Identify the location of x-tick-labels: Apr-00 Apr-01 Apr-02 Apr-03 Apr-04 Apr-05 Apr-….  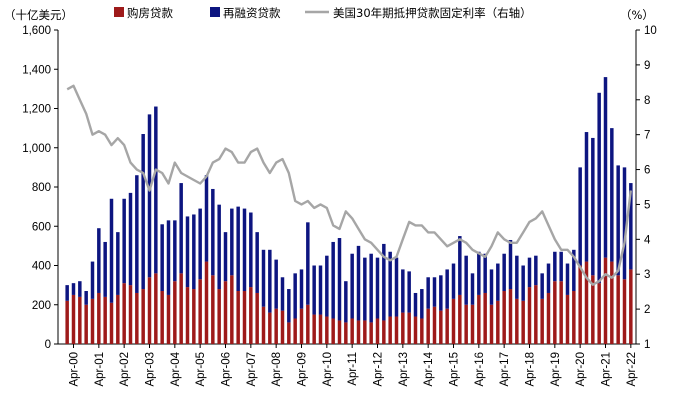
(353, 365).